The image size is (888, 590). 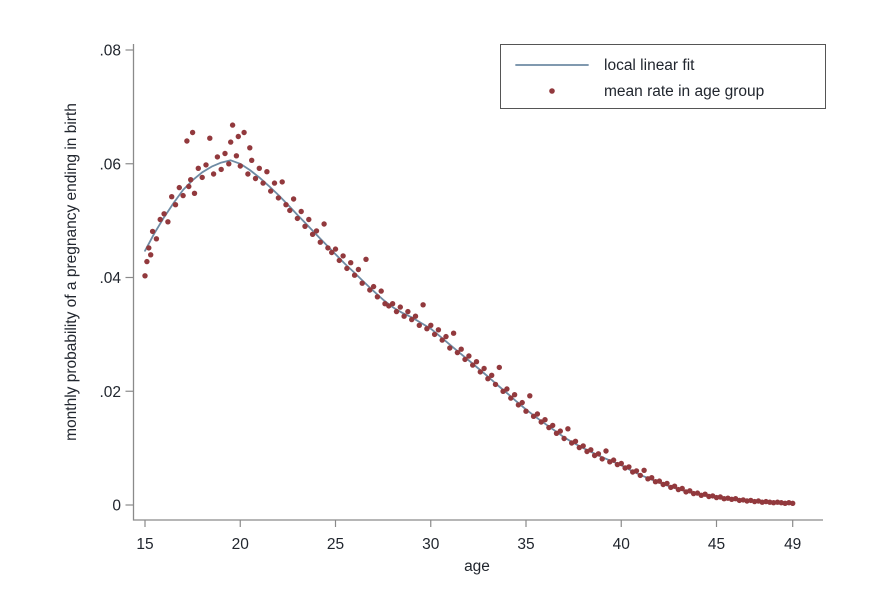 I want to click on y-tick-label: .06, so click(x=110, y=164).